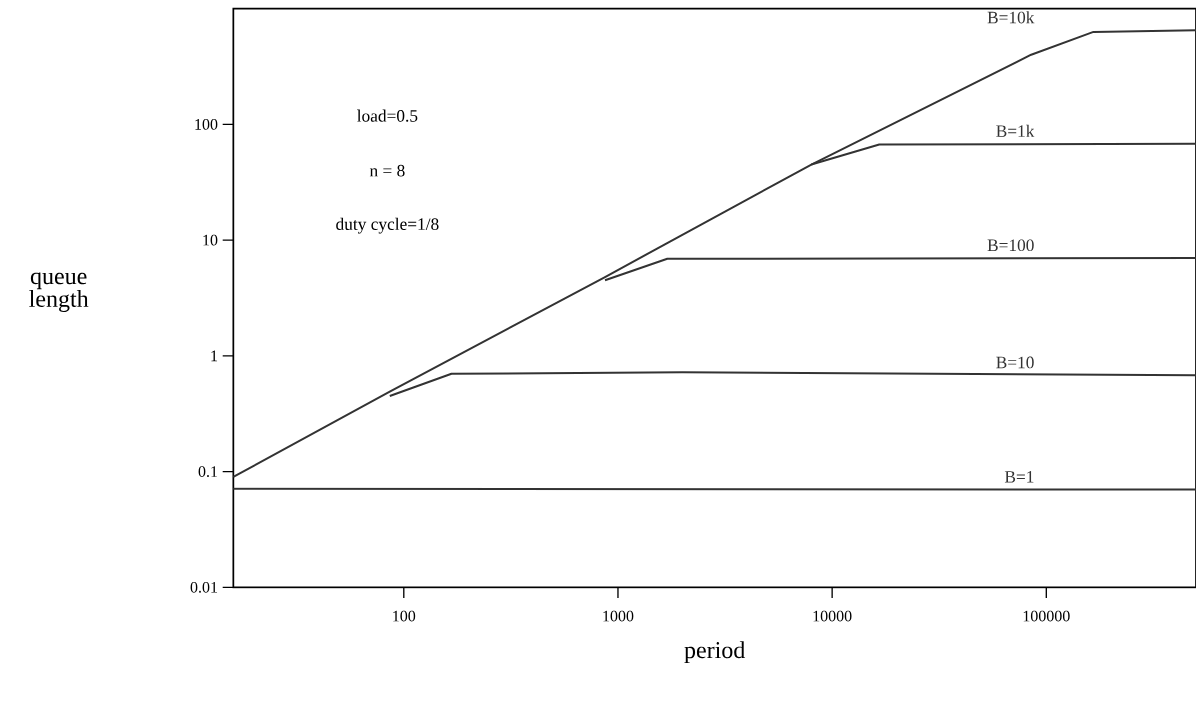  I want to click on y-tick-label: 1, so click(214, 356).